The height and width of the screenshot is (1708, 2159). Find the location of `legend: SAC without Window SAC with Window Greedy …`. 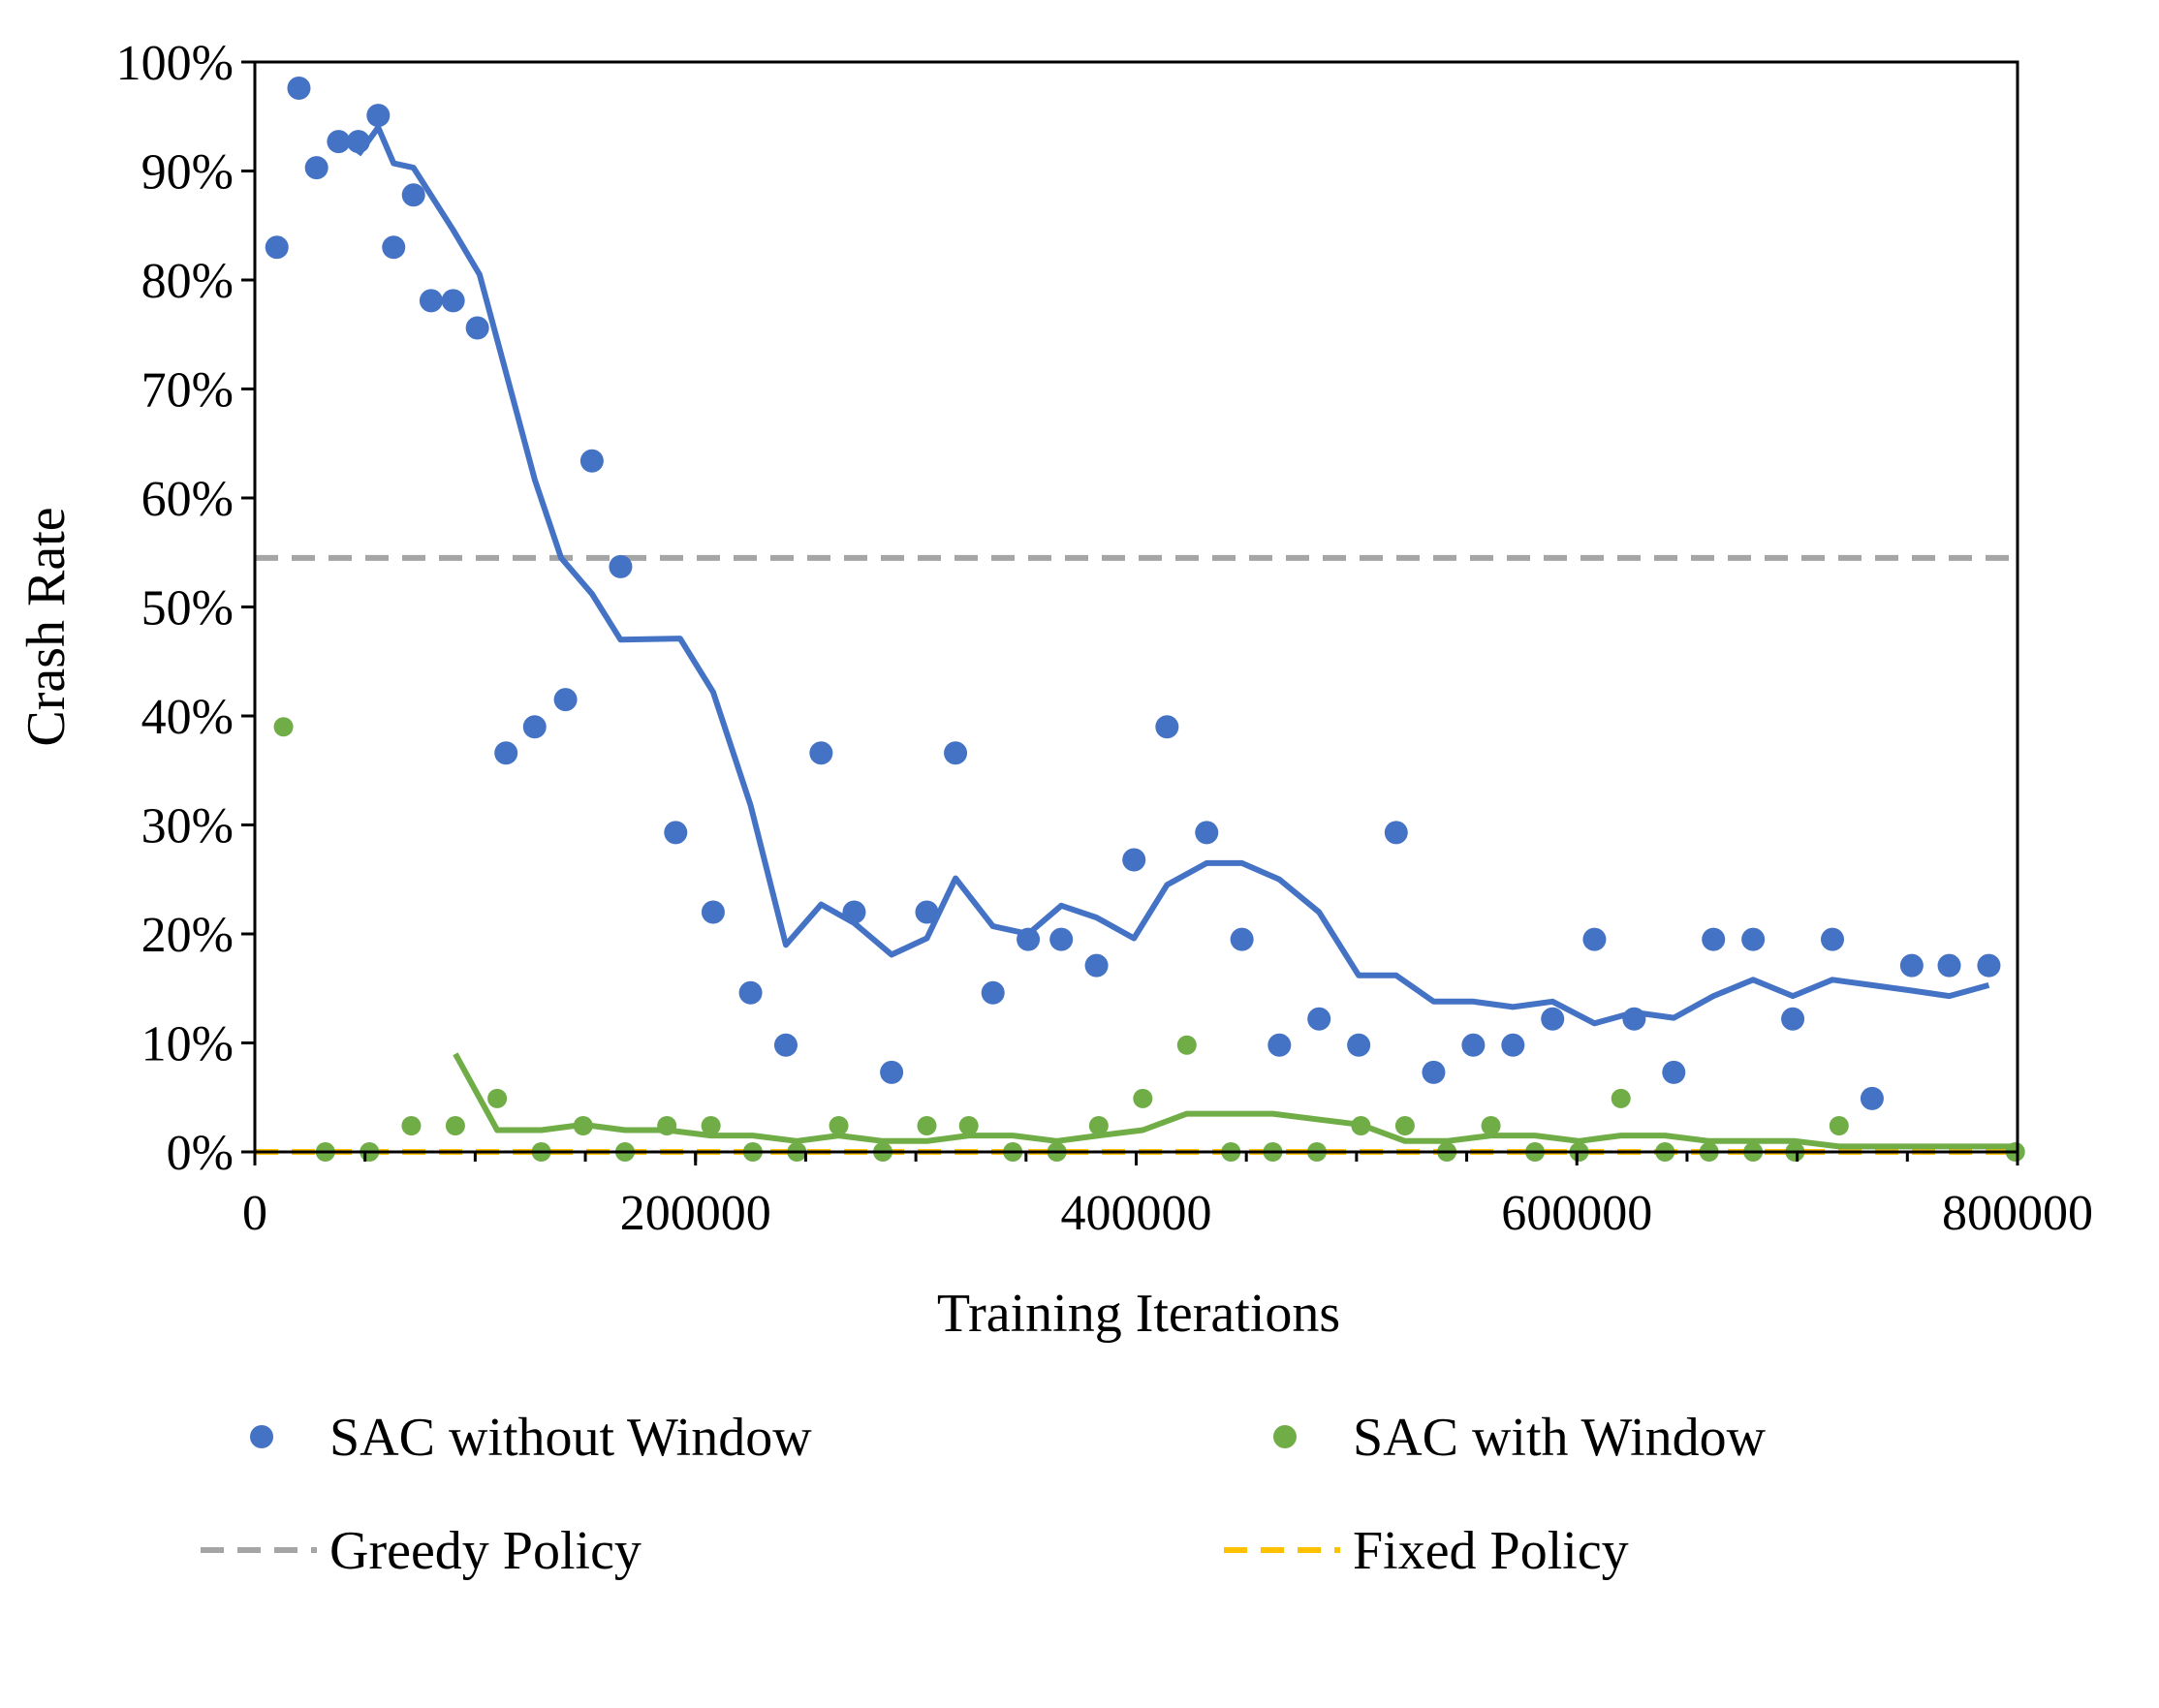

legend: SAC without Window SAC with Window Greedy … is located at coordinates (984, 1494).